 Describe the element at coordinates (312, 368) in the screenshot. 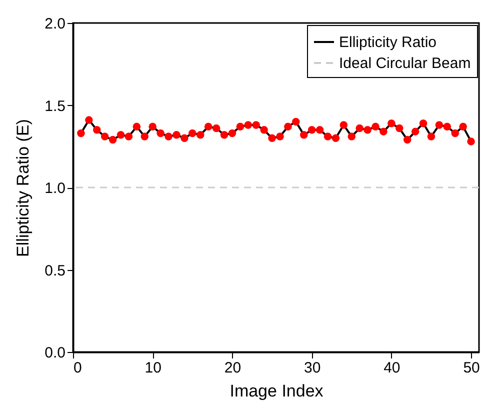

I see `x-tick-label: 30` at that location.